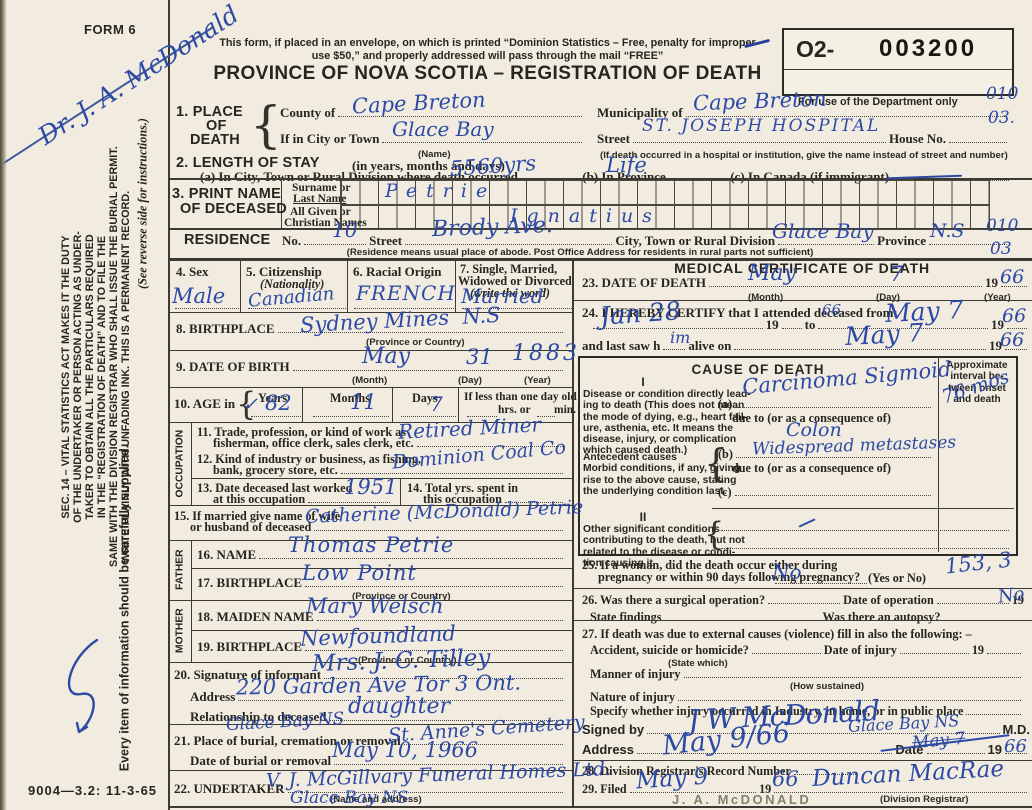  Describe the element at coordinates (371, 328) in the screenshot. I see `birthplace-line: 8. BIRTHPLACE` at that location.